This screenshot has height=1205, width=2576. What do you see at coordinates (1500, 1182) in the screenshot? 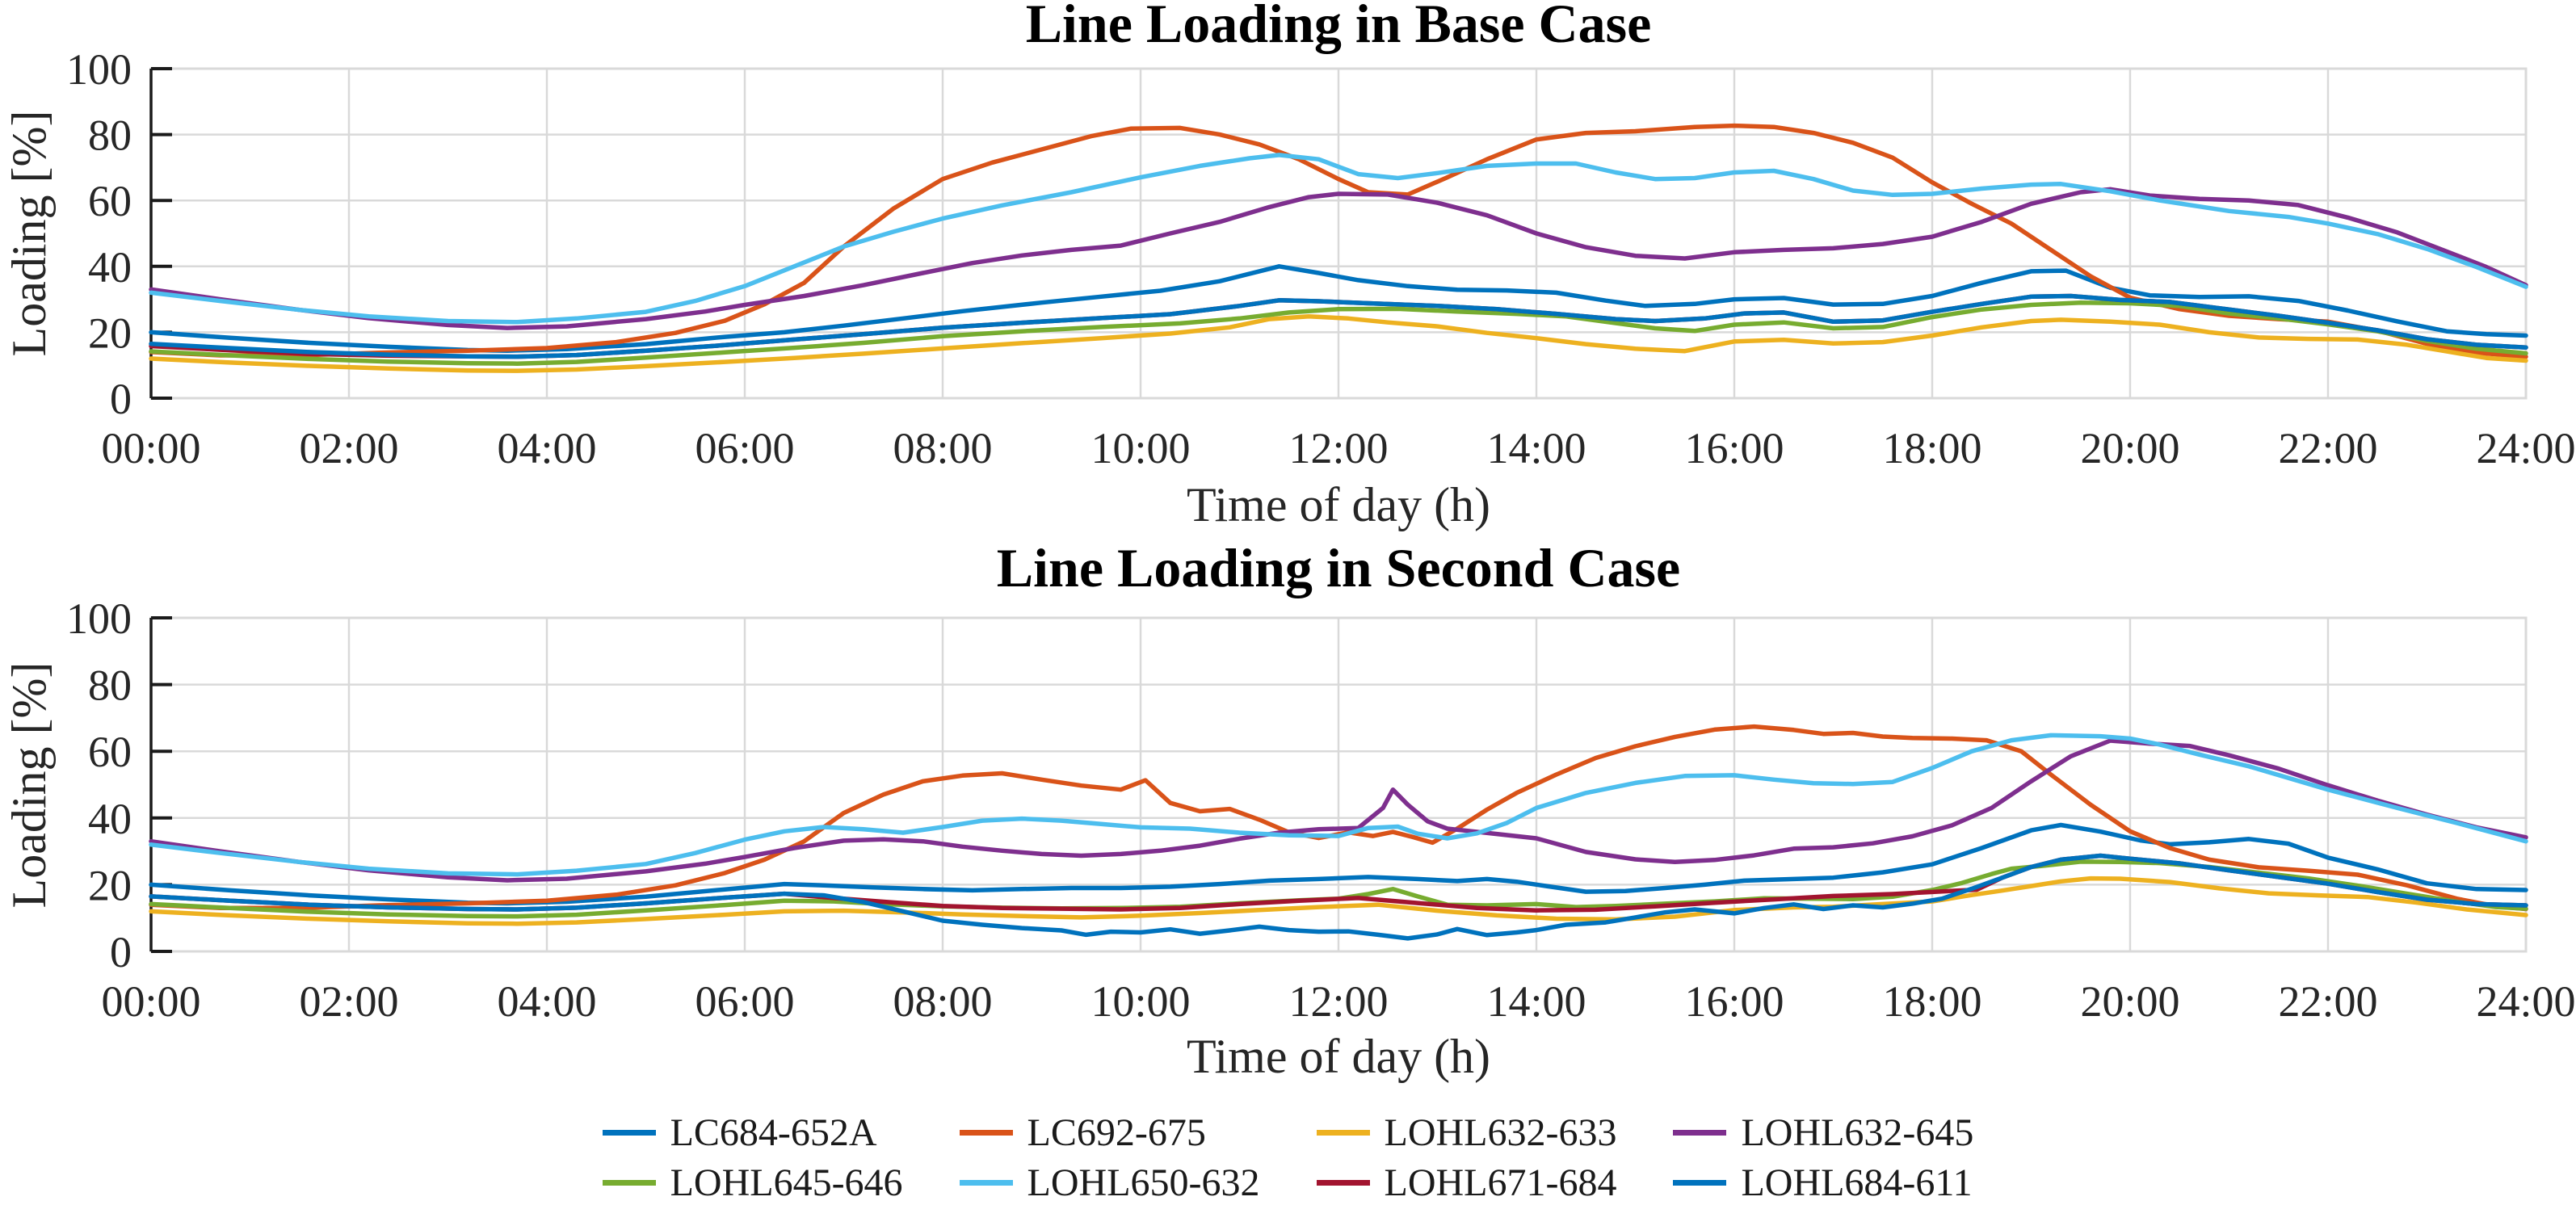
I see `legend-label: LOHL671-684` at bounding box center [1500, 1182].